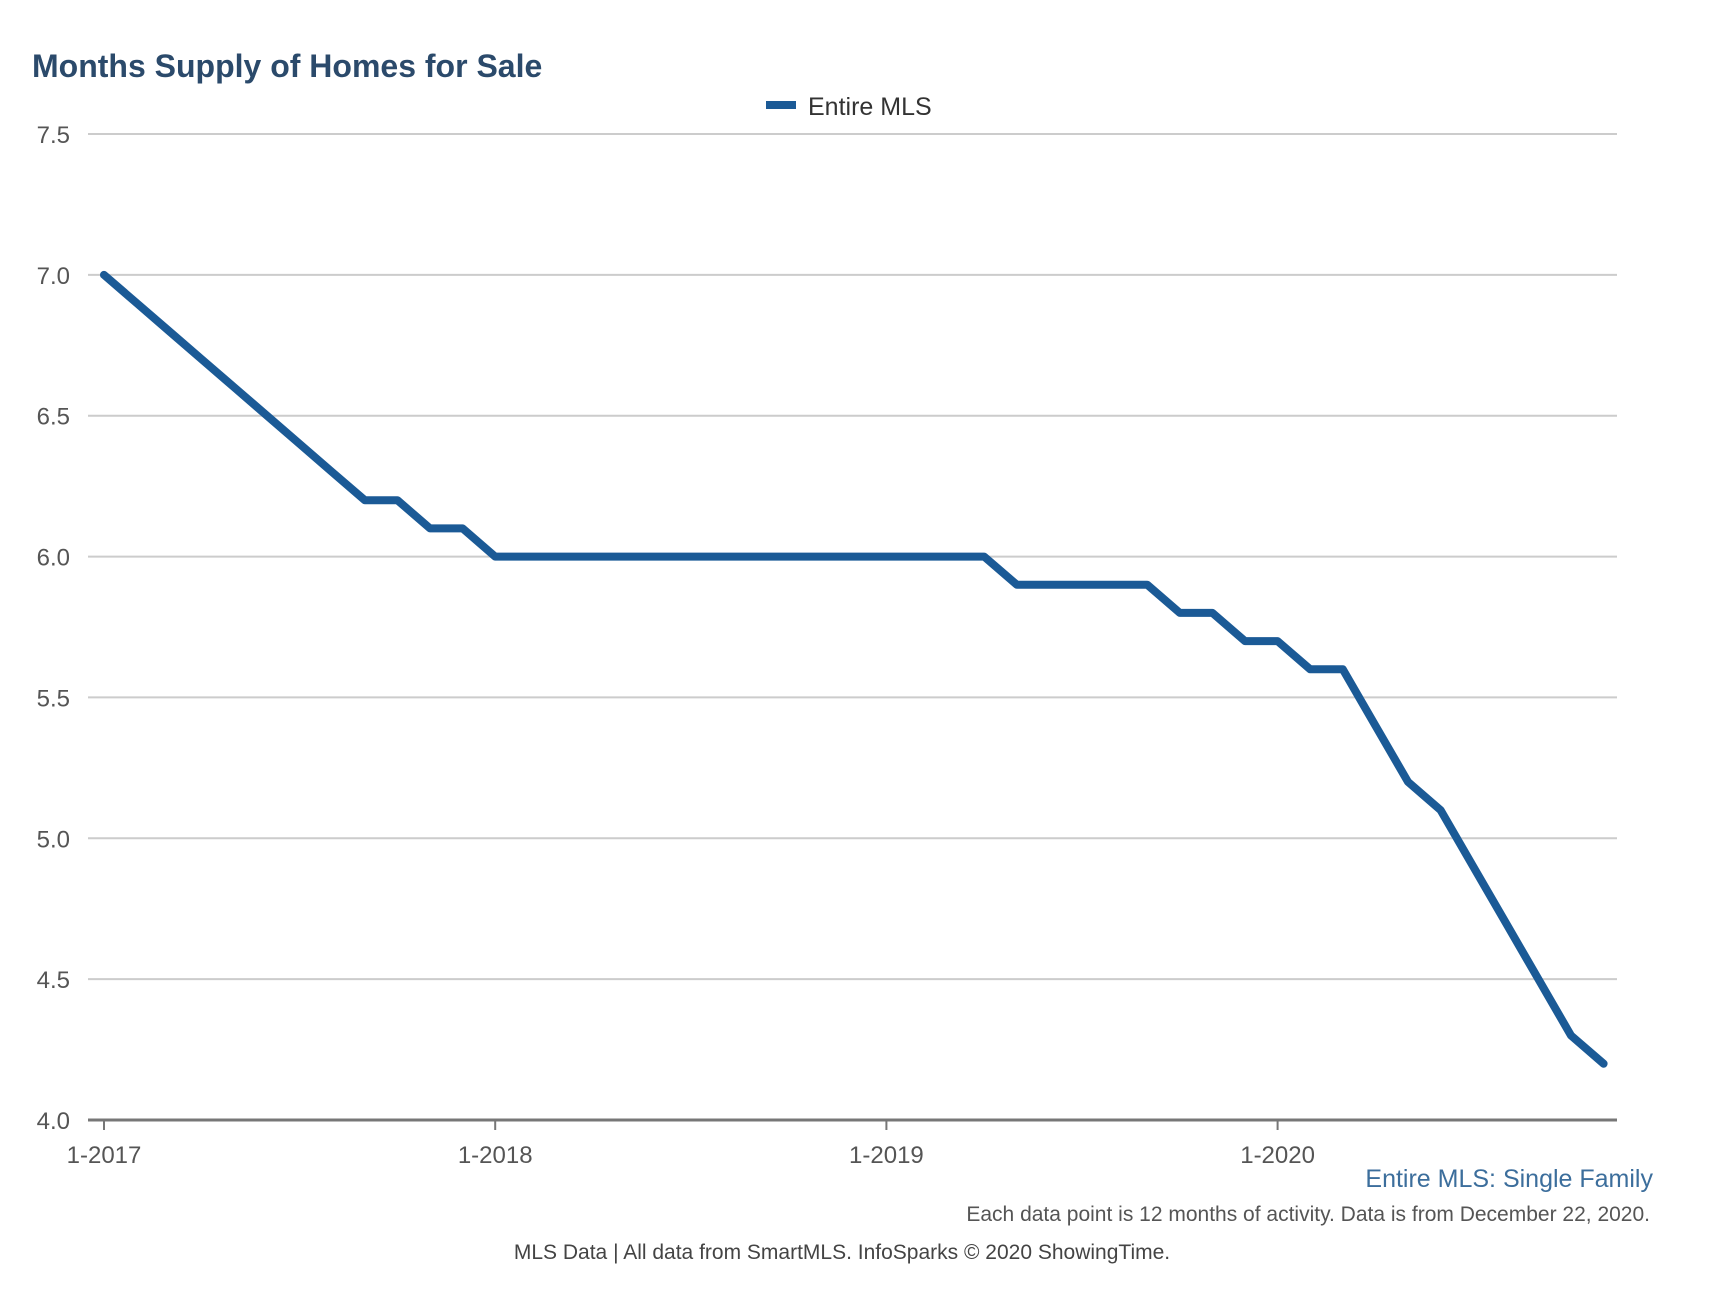  I want to click on y-tick-label: 4.5, so click(53, 980).